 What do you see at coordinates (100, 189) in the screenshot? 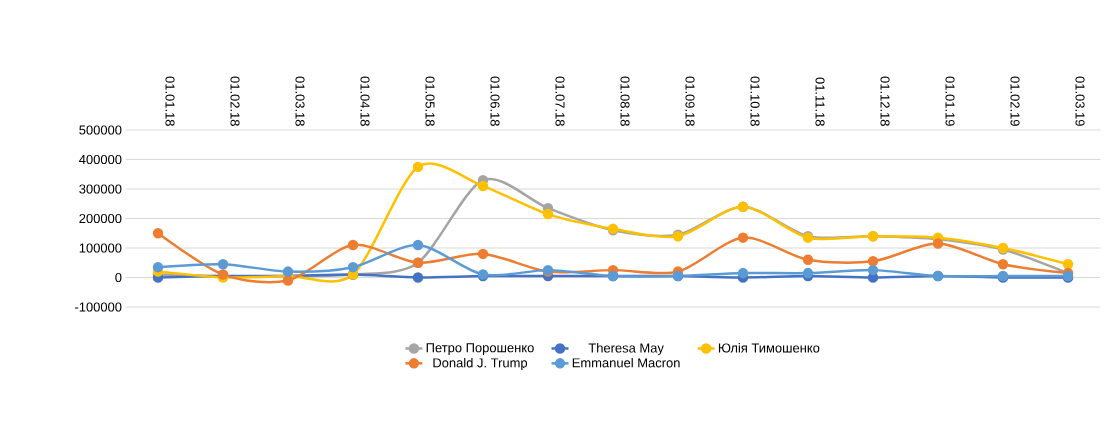
I see `y-tick-label: 300000` at bounding box center [100, 189].